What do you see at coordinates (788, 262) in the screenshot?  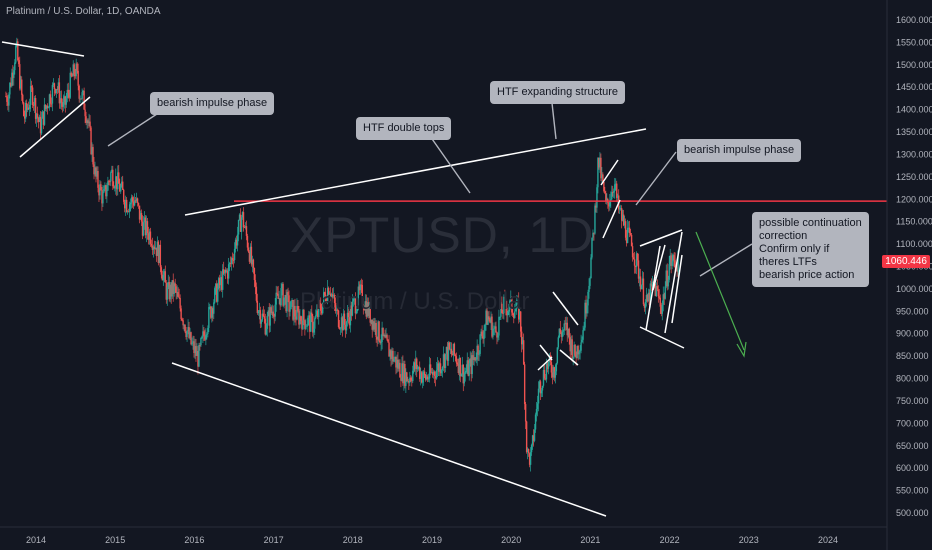 I see `callout-line: theres LTFs` at bounding box center [788, 262].